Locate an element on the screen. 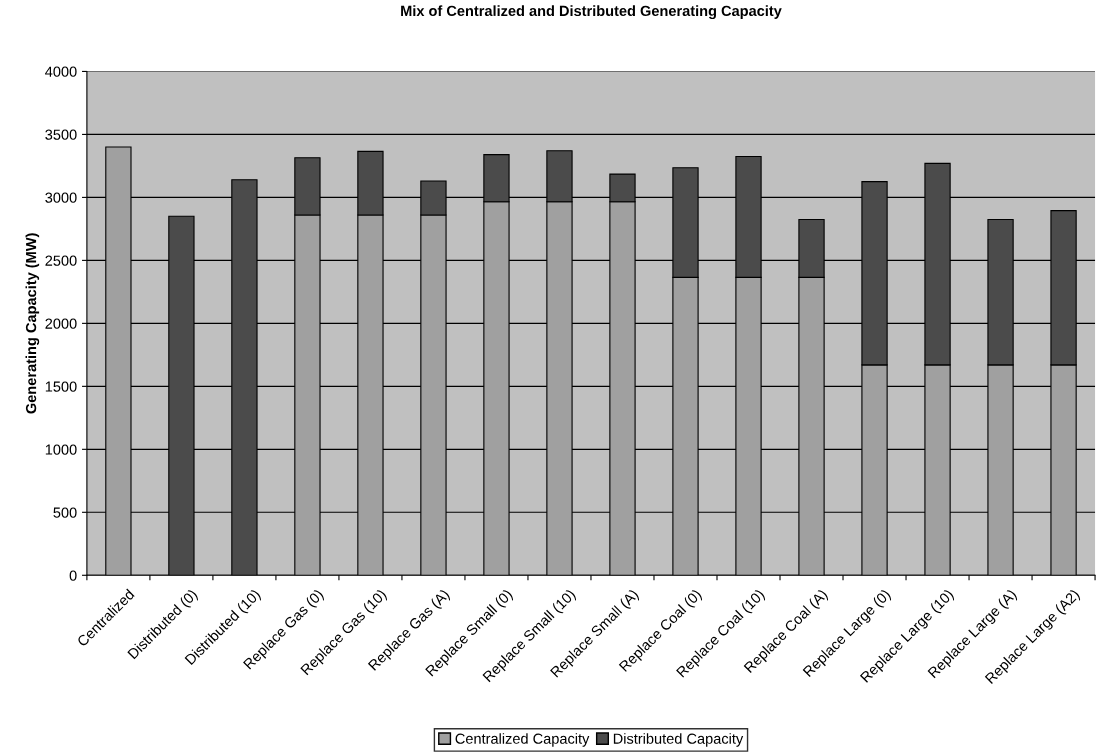 This screenshot has width=1114, height=752. y-axis-title: Generating Capacity (MW) is located at coordinates (32, 323).